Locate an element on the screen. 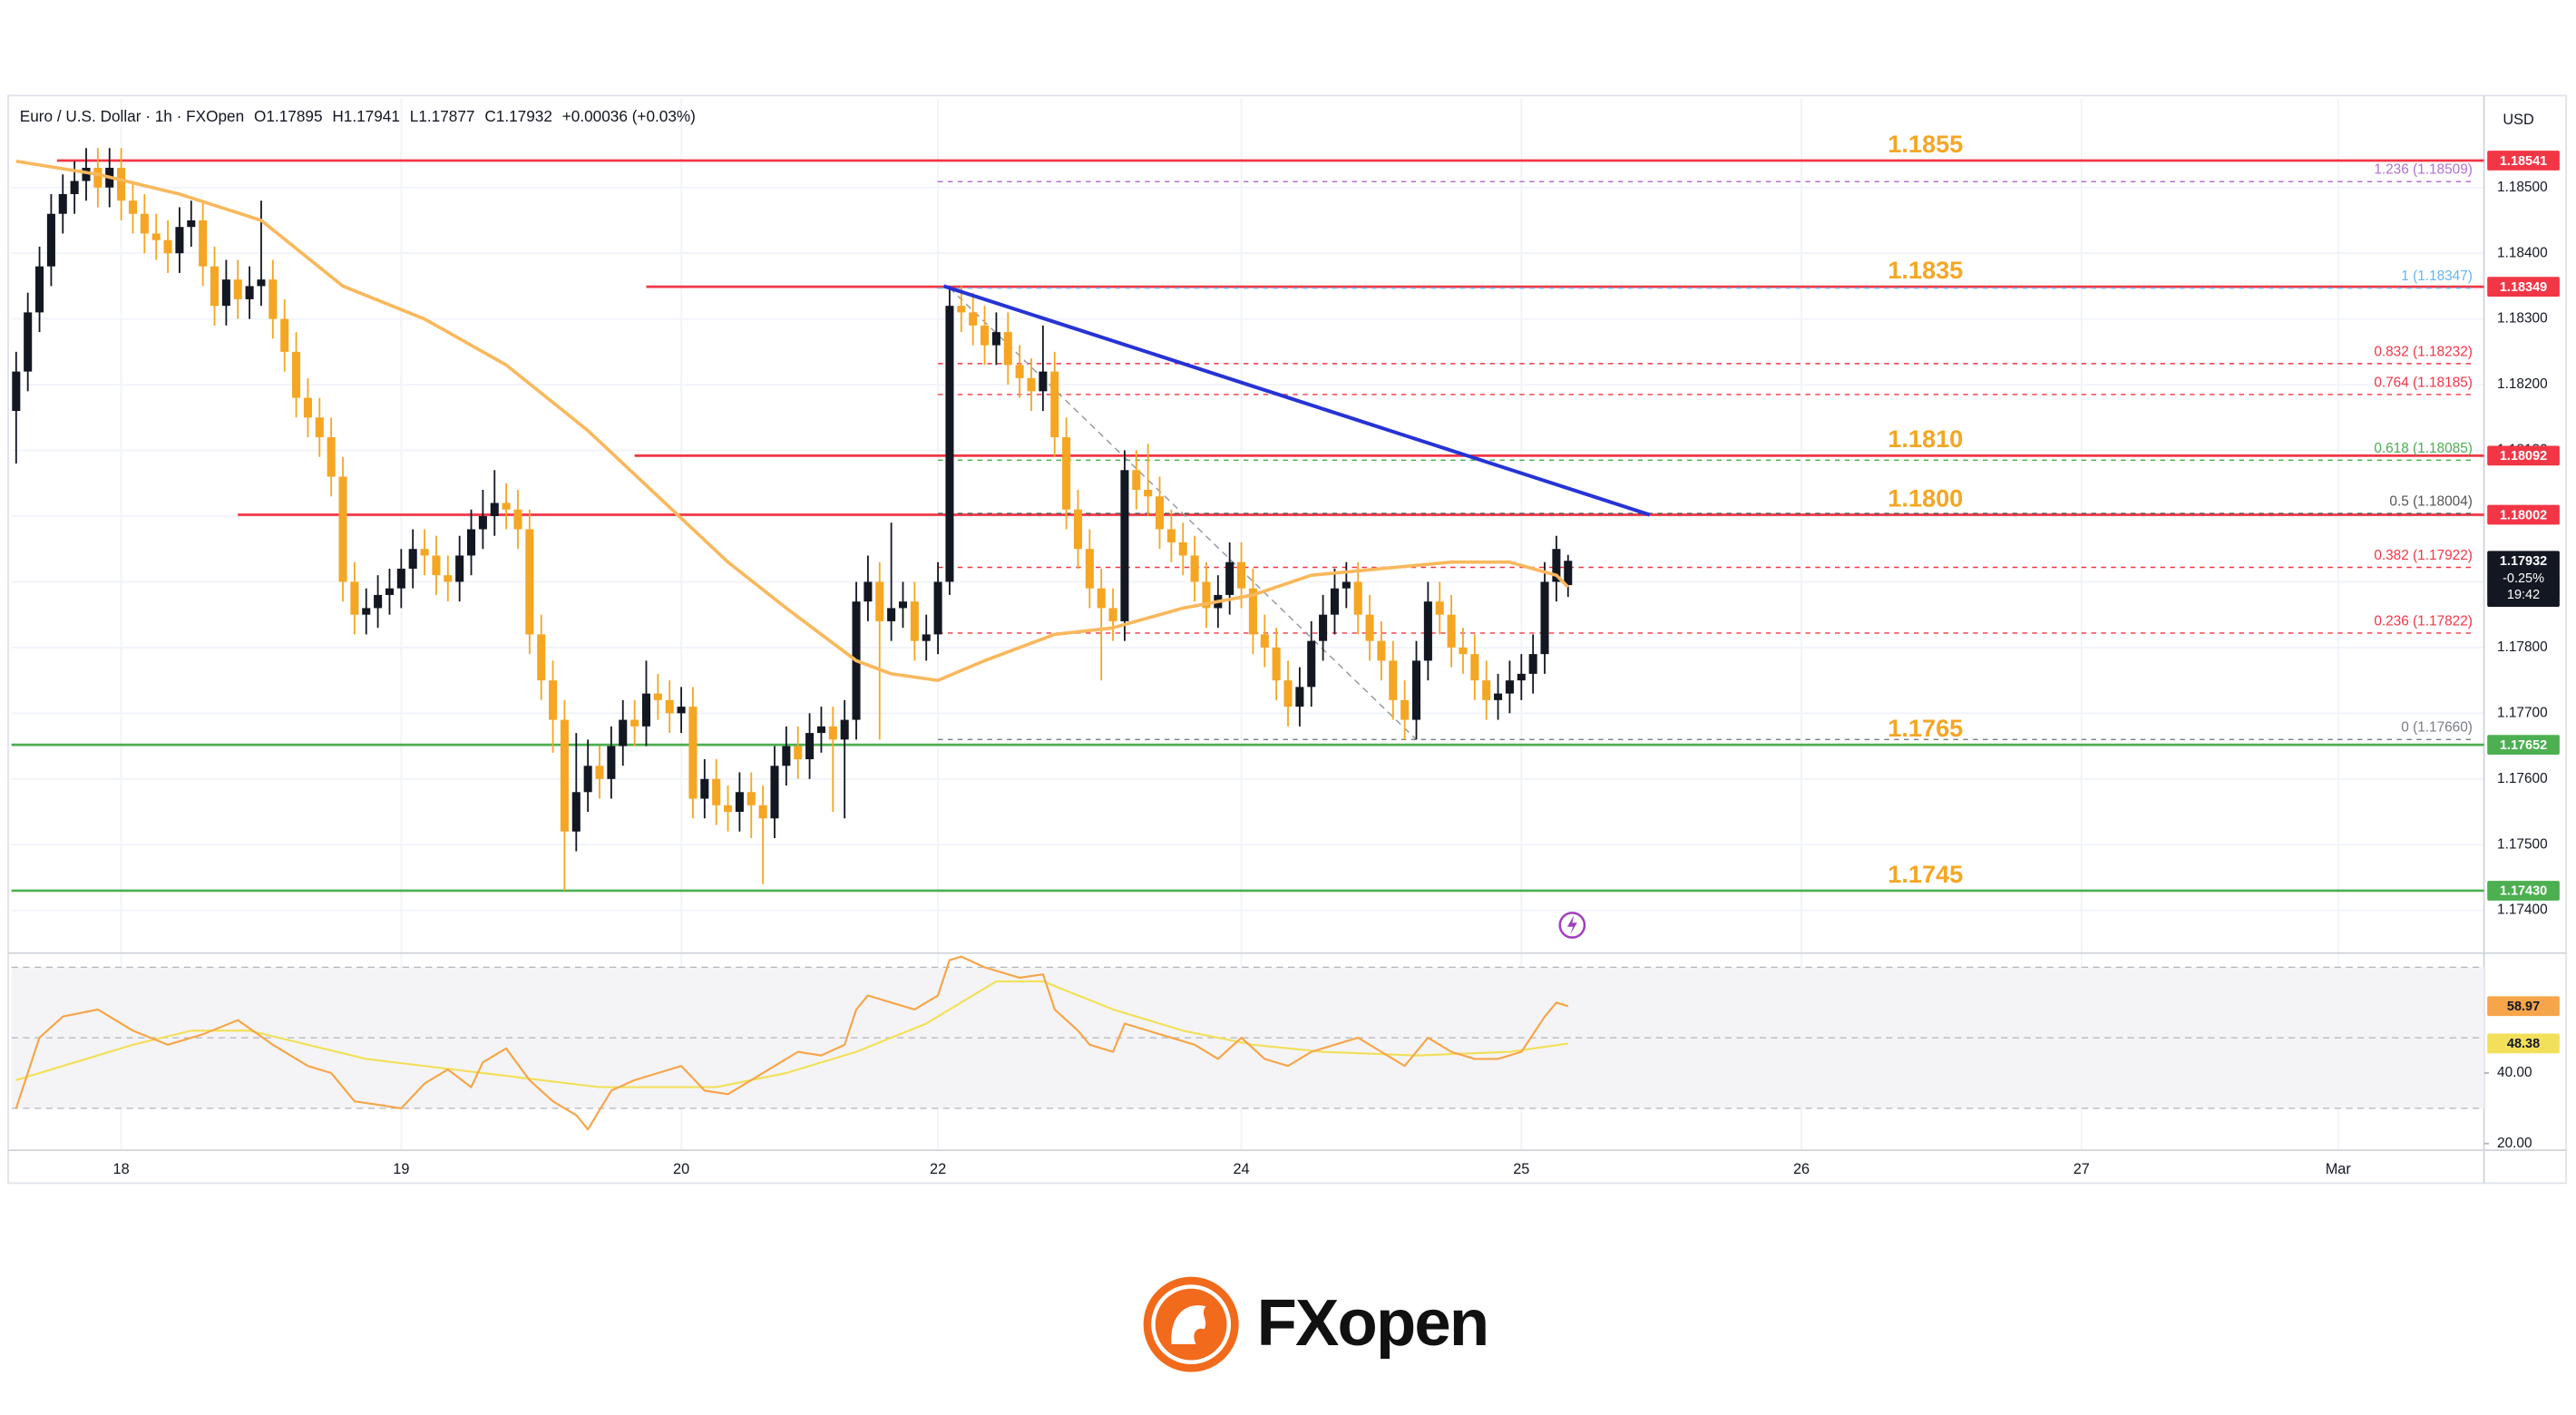 The height and width of the screenshot is (1415, 2576). x-tick-label: 18 is located at coordinates (121, 1169).